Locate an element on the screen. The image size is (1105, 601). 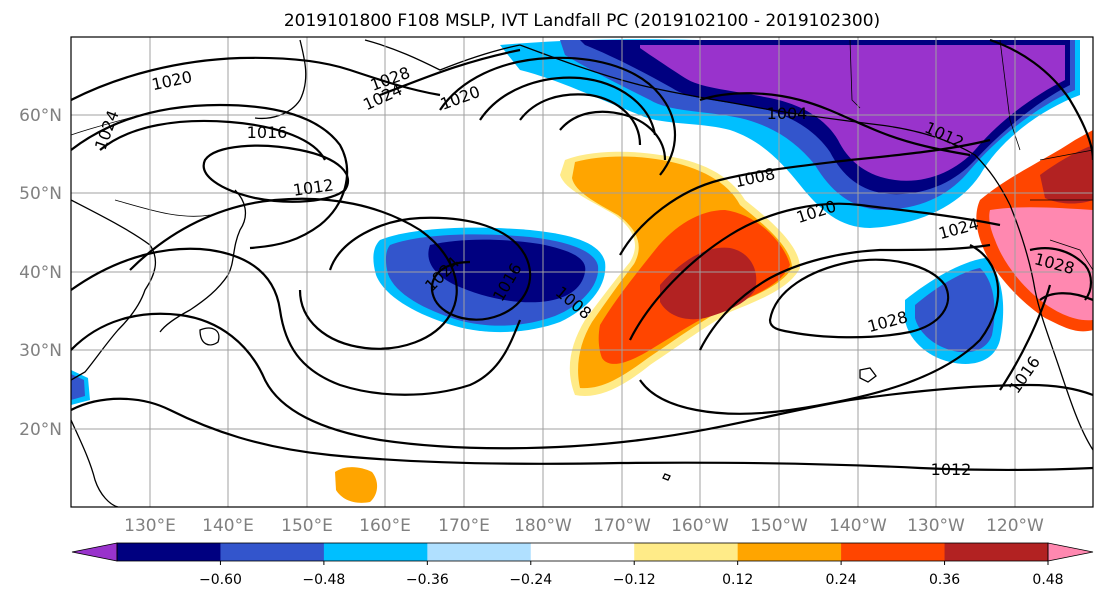
lat-label: 60°N is located at coordinates (40, 116).